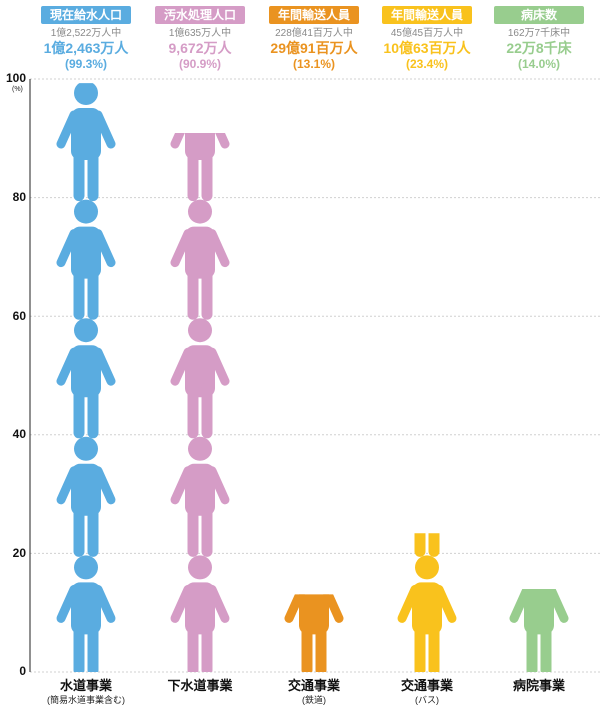 This screenshot has height=710, width=600. Describe the element at coordinates (539, 15) in the screenshot. I see `metric-tag: 病床数` at that location.